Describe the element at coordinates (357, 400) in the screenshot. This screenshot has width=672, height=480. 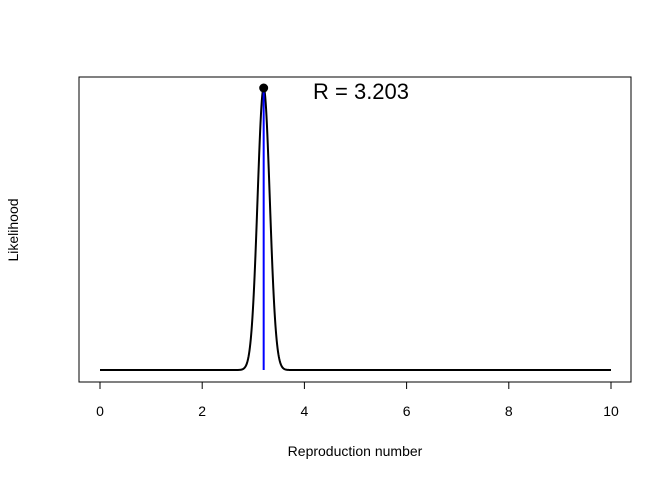
I see `x-axis: 0 2 4 6 8 10` at that location.